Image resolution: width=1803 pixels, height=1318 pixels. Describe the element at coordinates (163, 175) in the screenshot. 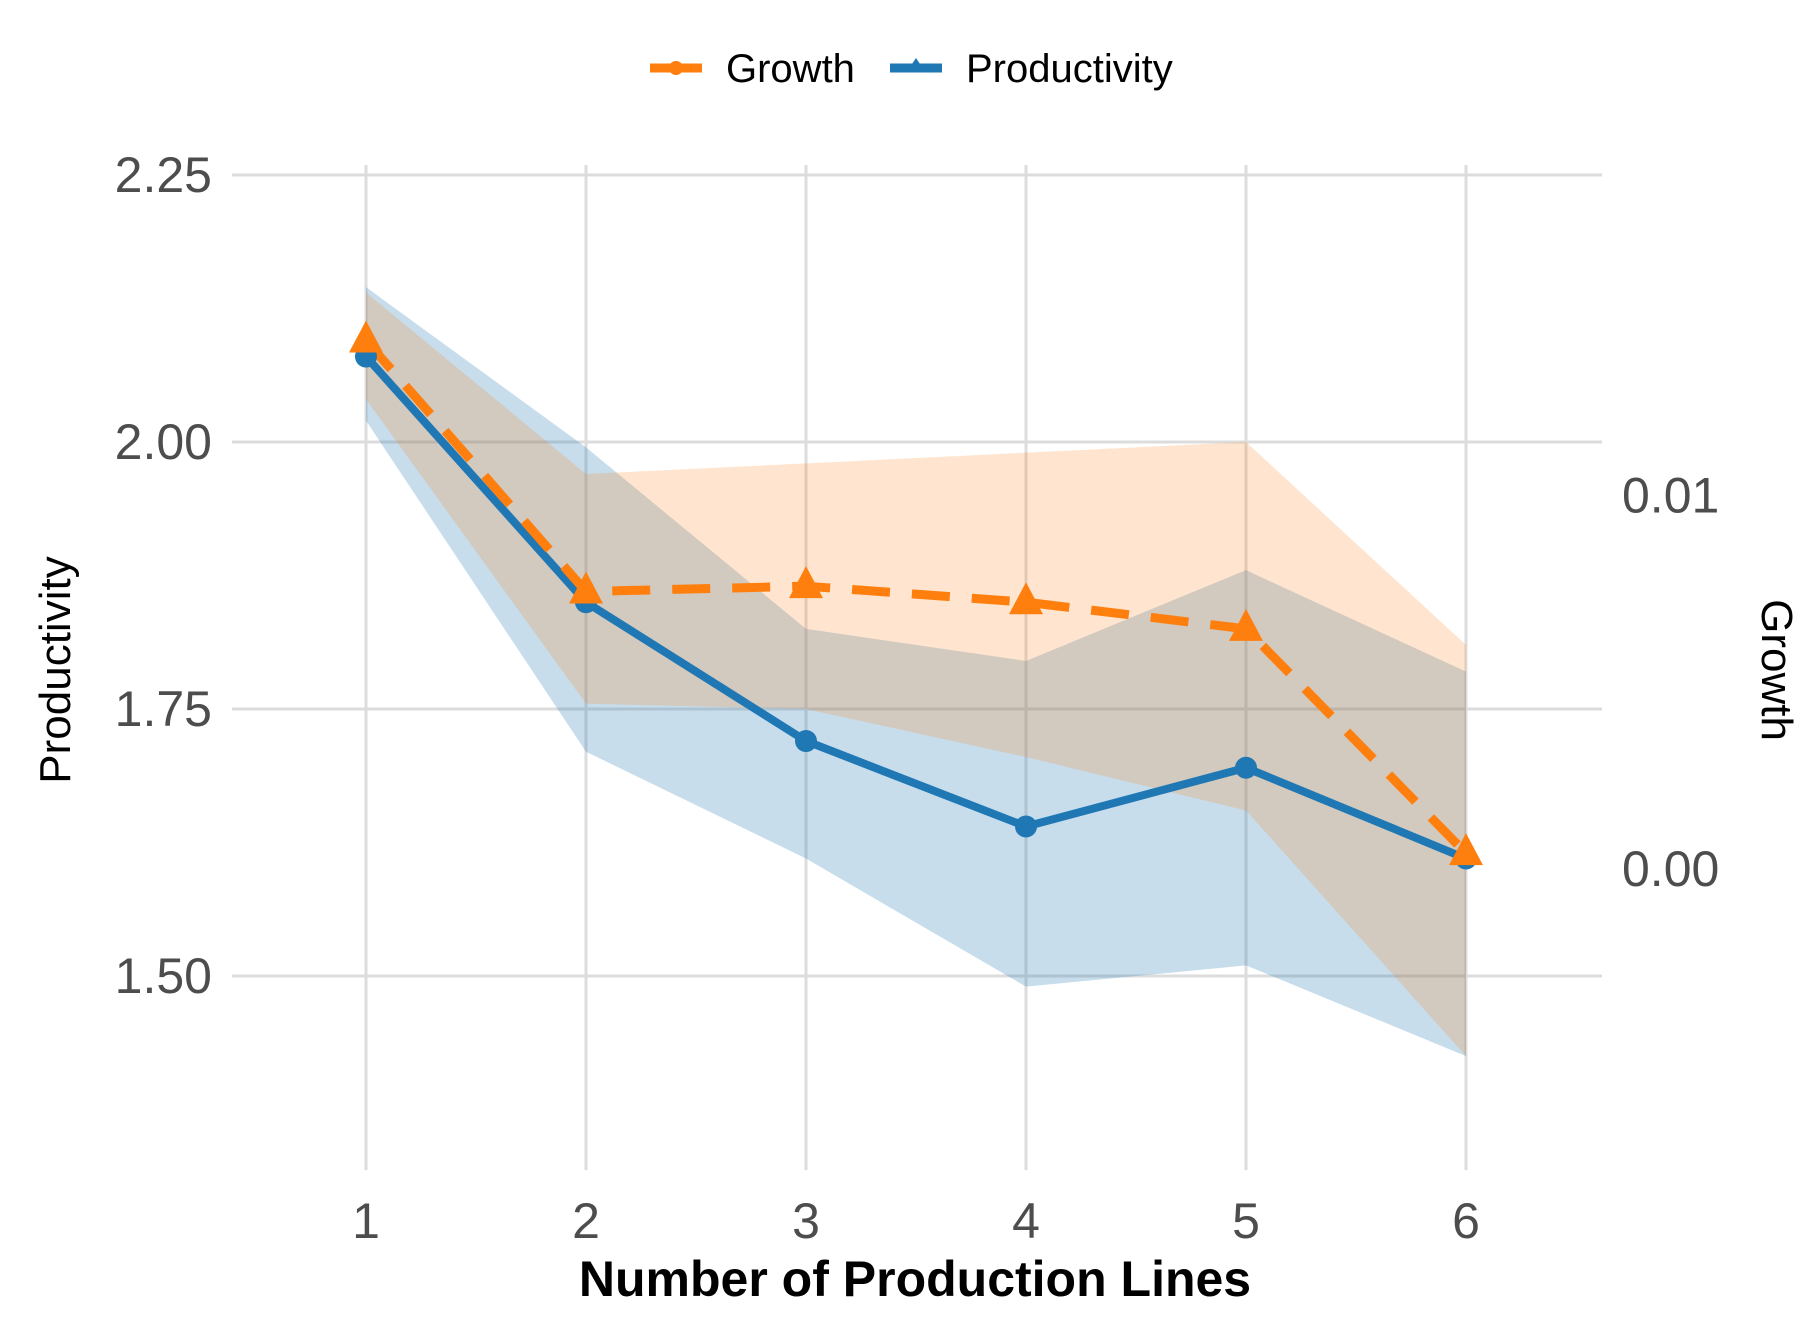

I see `y-tick-label-2.25: 2.25` at that location.